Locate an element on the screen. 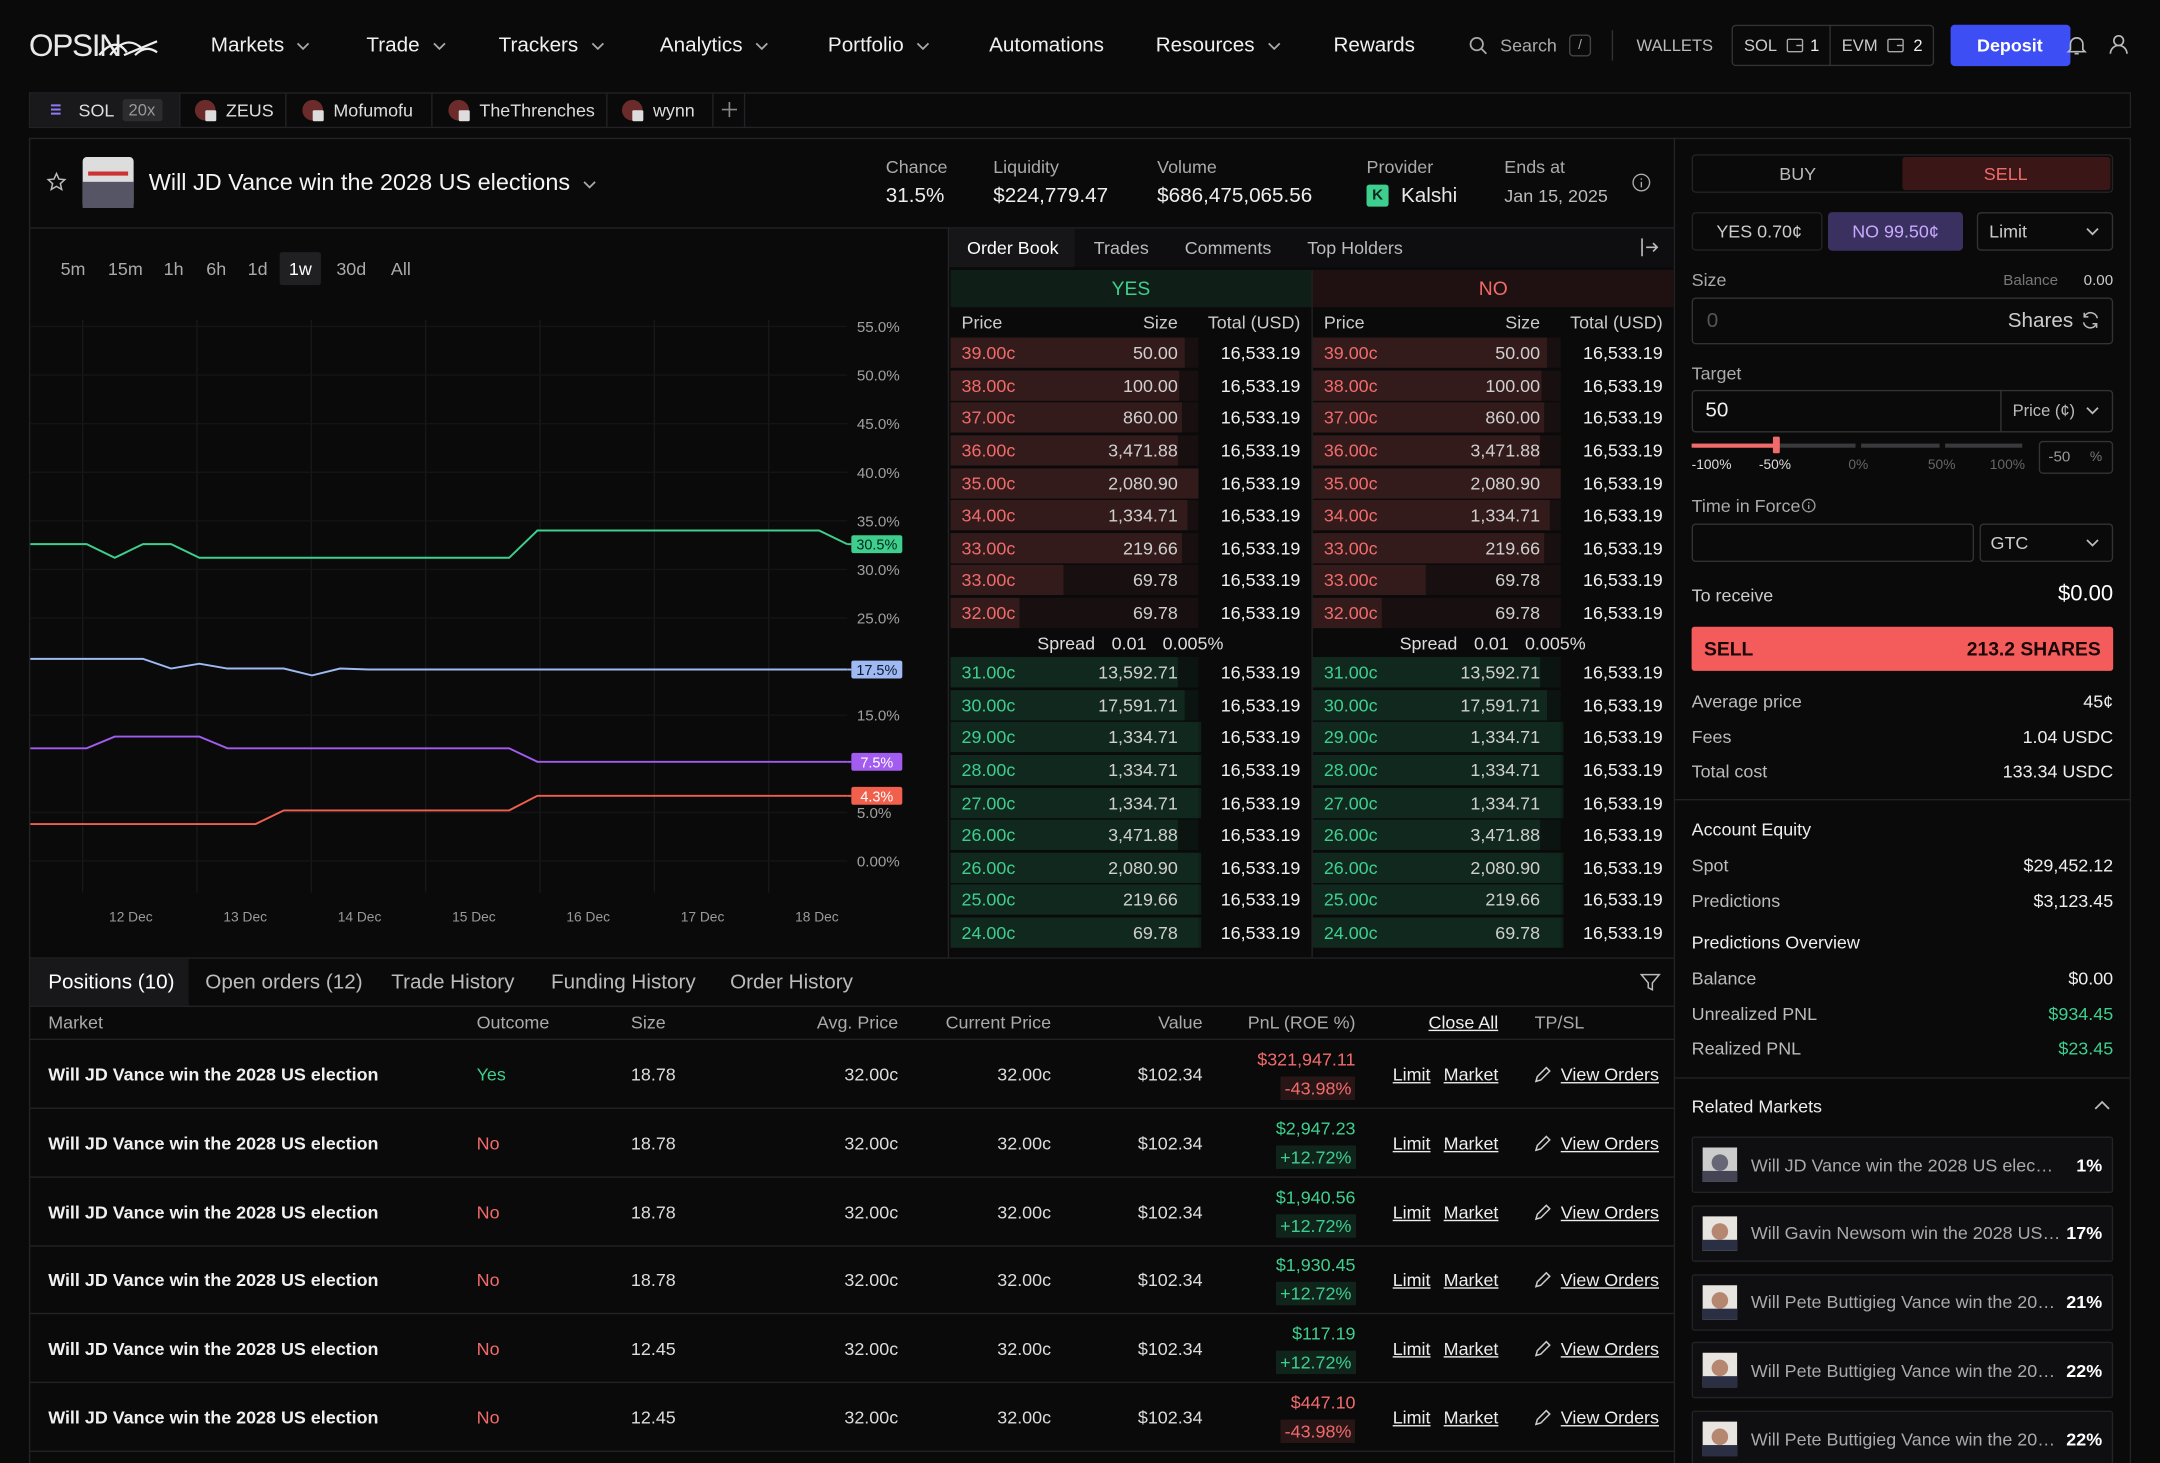  ob-row-bg is located at coordinates (1074, 770).